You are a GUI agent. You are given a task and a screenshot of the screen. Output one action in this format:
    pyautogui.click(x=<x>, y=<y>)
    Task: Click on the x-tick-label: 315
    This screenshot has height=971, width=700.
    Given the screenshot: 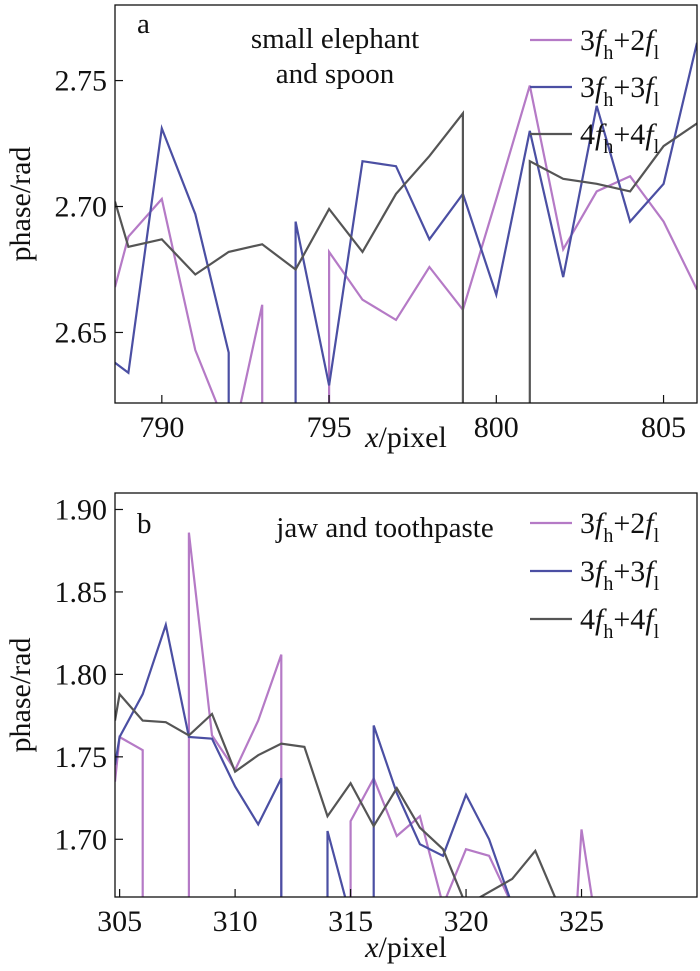 What is the action you would take?
    pyautogui.click(x=350, y=921)
    